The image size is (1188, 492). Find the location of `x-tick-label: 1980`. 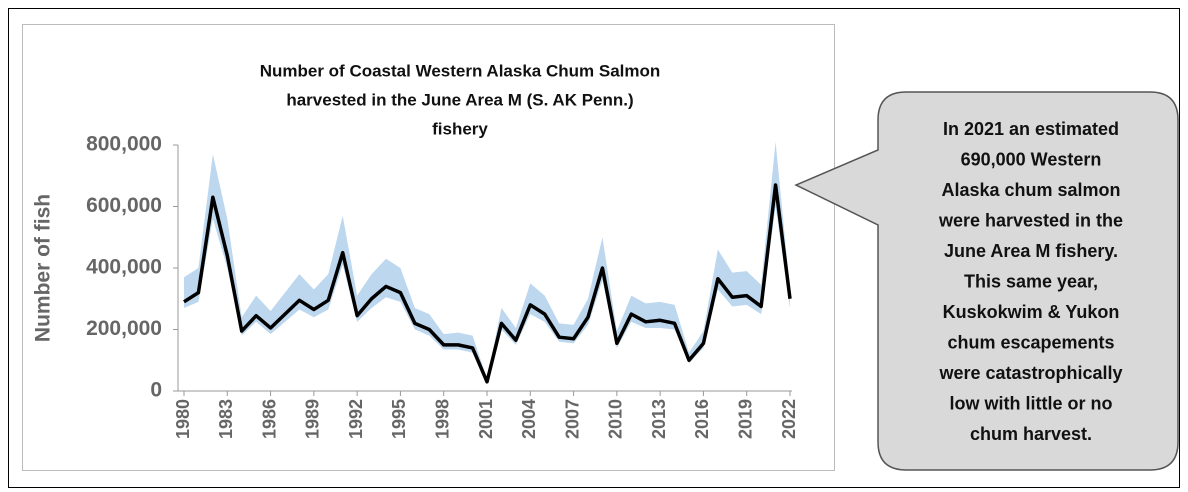

x-tick-label: 1980 is located at coordinates (183, 419).